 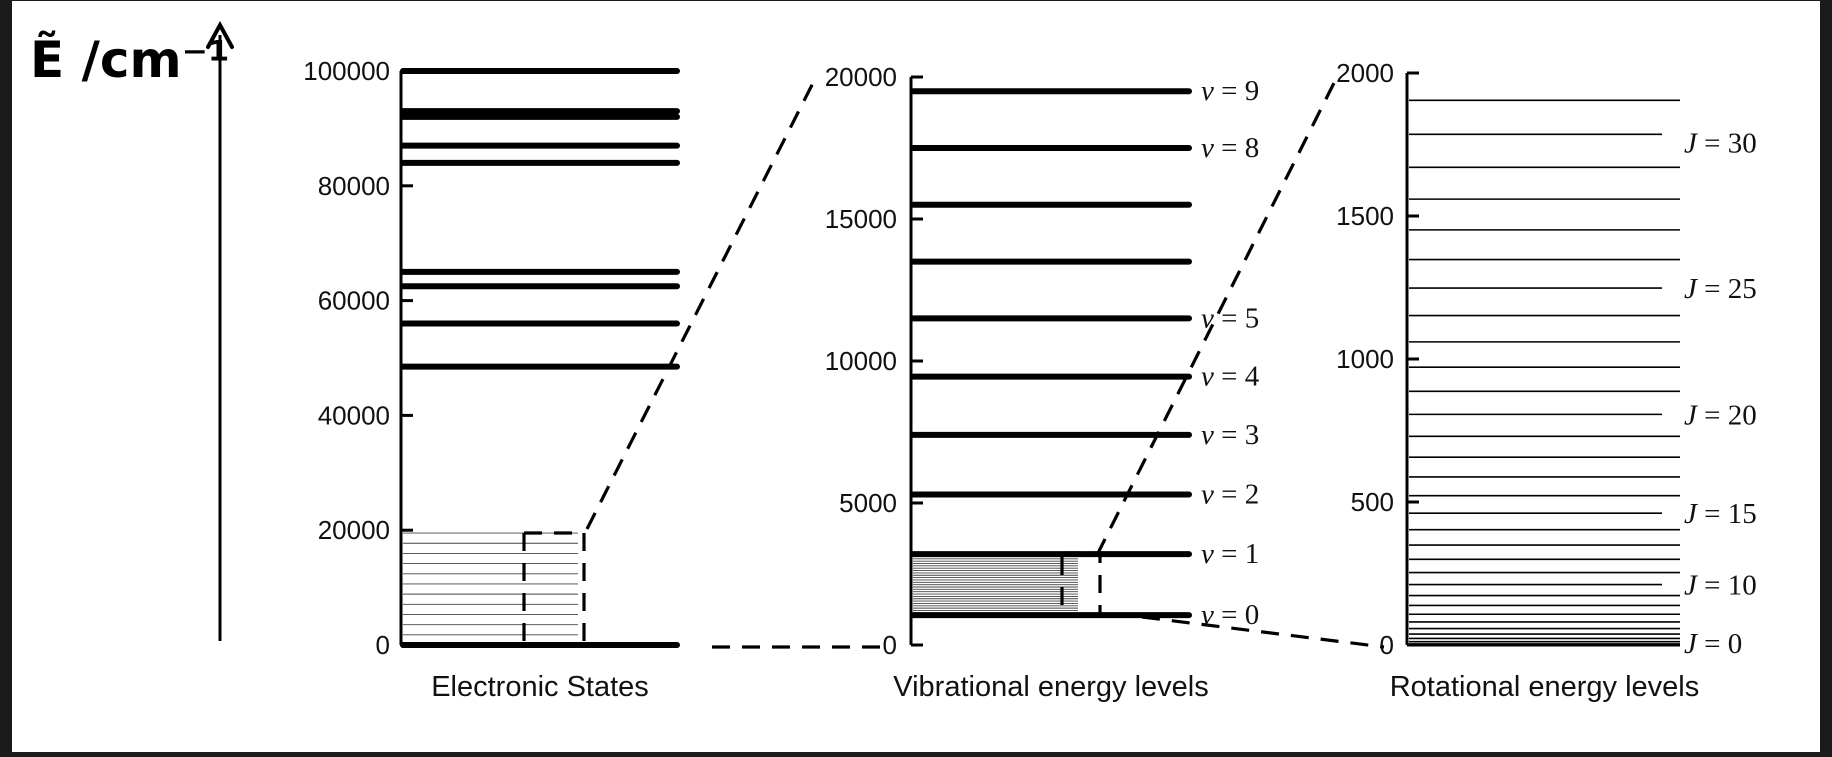 I want to click on vibrational-level-label: v = 9, so click(x=1230, y=91).